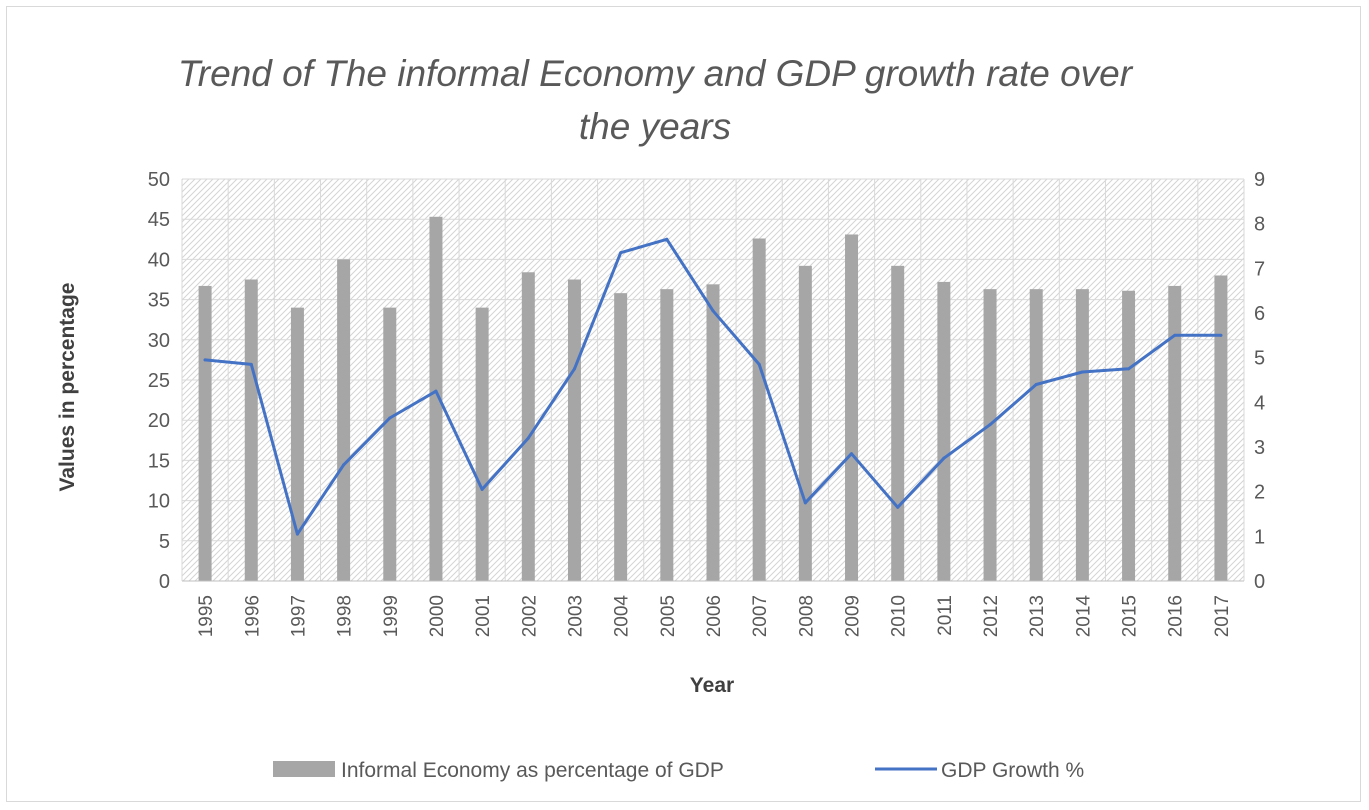 Image resolution: width=1369 pixels, height=810 pixels. I want to click on y-tick-label: 10, so click(159, 502).